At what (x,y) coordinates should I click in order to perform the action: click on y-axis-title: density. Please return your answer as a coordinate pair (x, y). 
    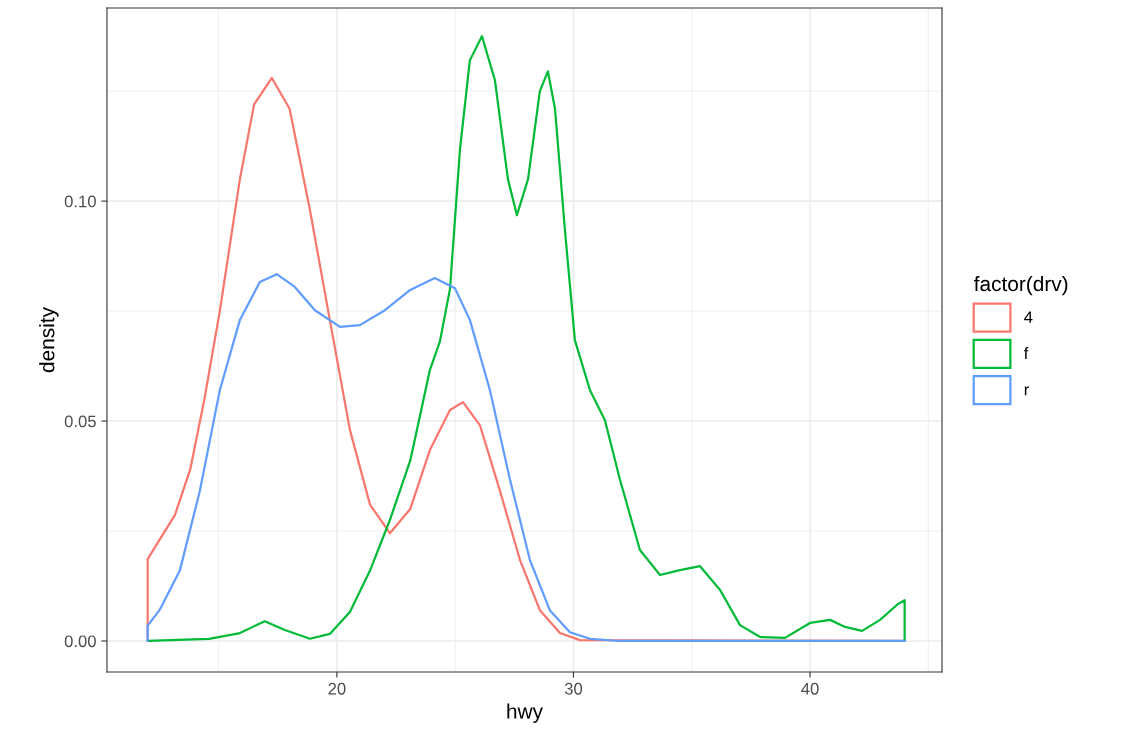
    Looking at the image, I should click on (49, 340).